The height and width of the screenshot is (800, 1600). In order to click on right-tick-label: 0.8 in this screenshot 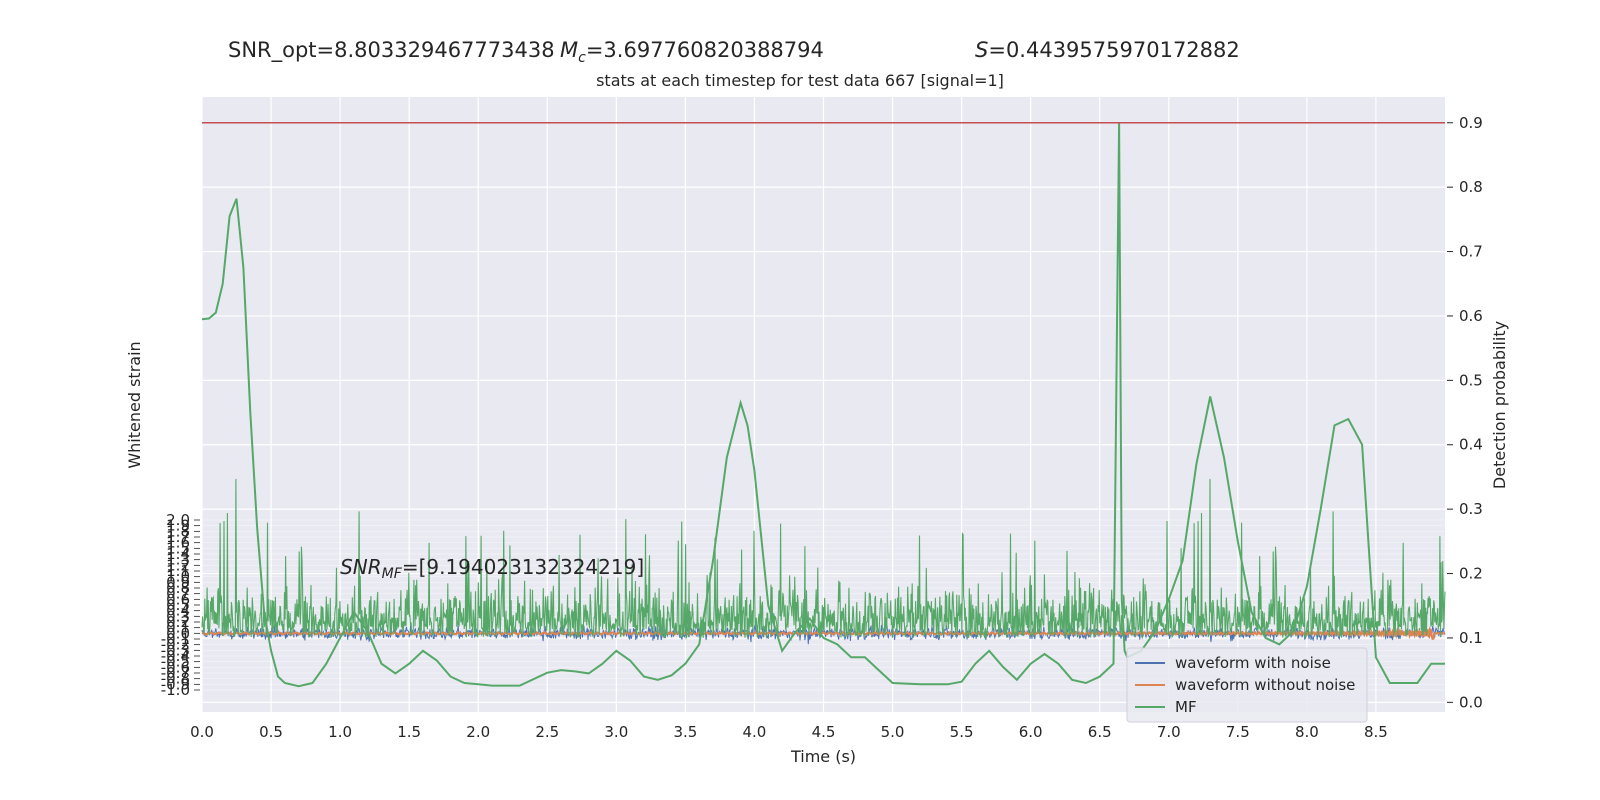, I will do `click(1471, 187)`.